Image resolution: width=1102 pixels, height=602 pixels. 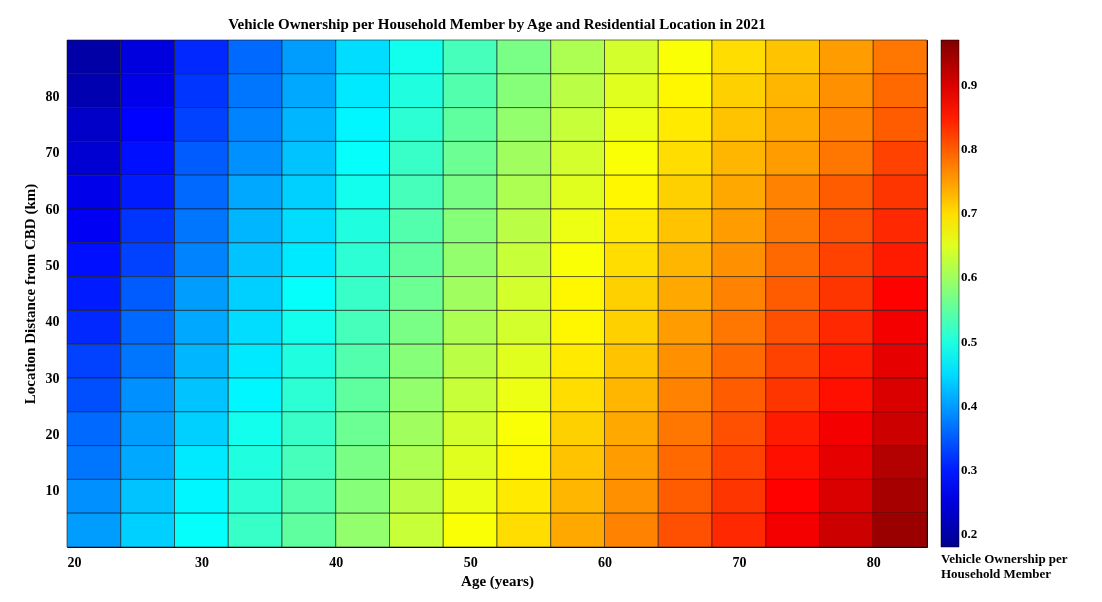 I want to click on color-bar-label: 0.8, so click(x=969, y=149).